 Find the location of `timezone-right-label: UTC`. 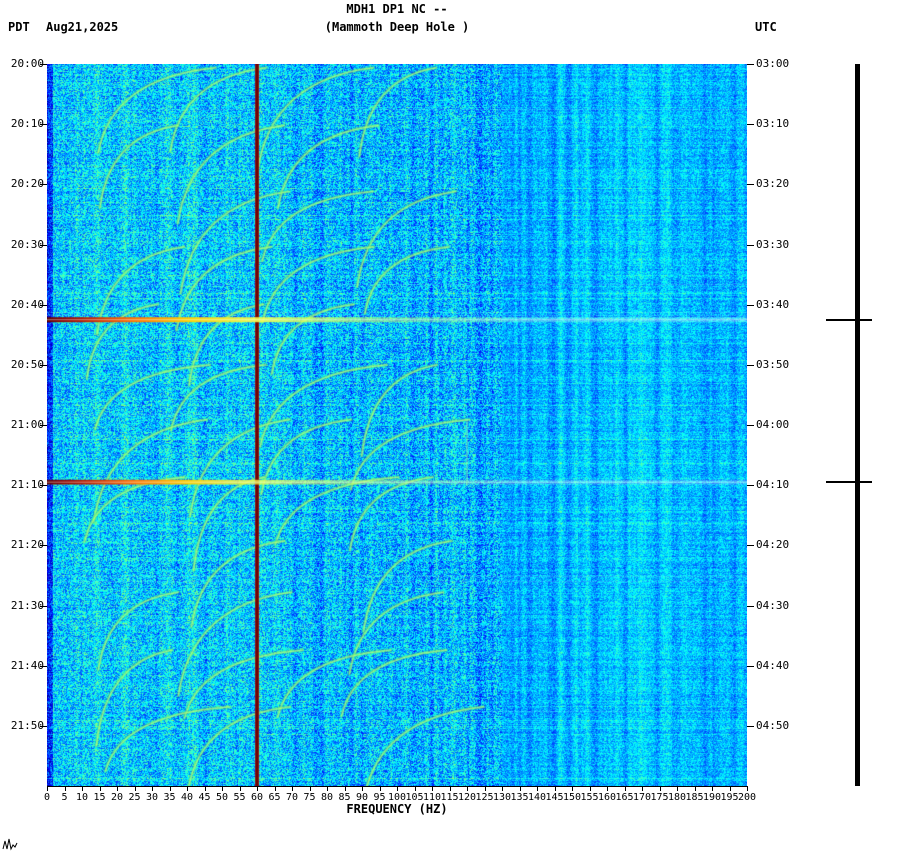

timezone-right-label: UTC is located at coordinates (766, 27).